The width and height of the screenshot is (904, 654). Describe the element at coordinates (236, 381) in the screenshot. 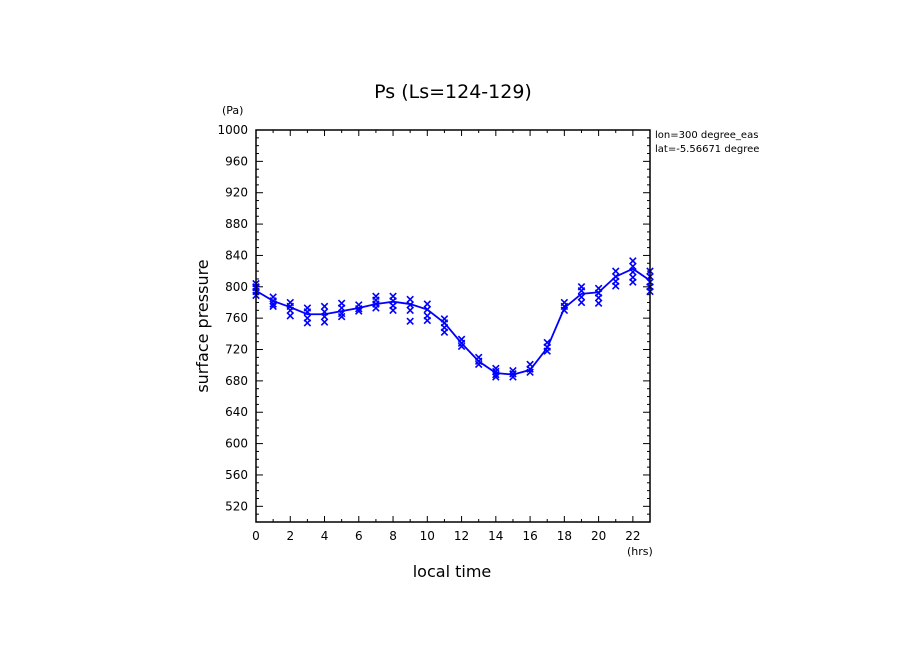

I see `y-tick-label: 680` at that location.